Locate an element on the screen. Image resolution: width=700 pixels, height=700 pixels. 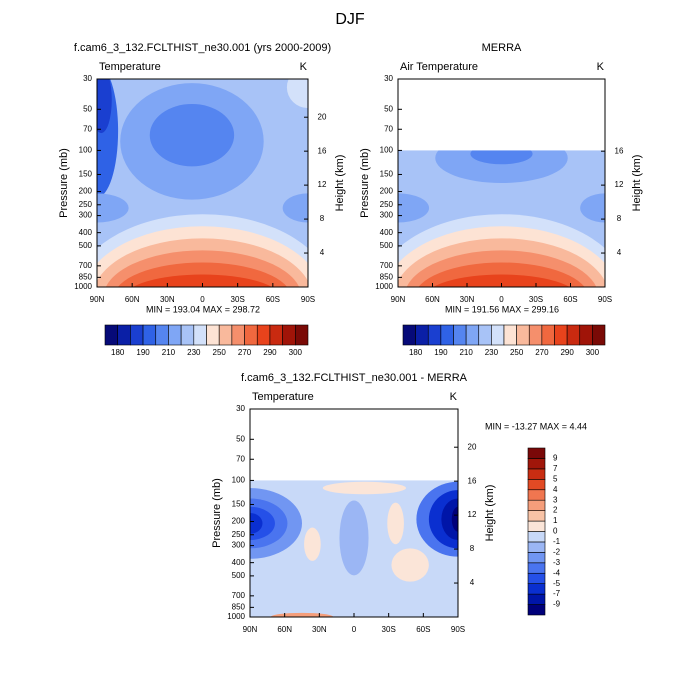
x-tick-label: 90S is located at coordinates (605, 299).